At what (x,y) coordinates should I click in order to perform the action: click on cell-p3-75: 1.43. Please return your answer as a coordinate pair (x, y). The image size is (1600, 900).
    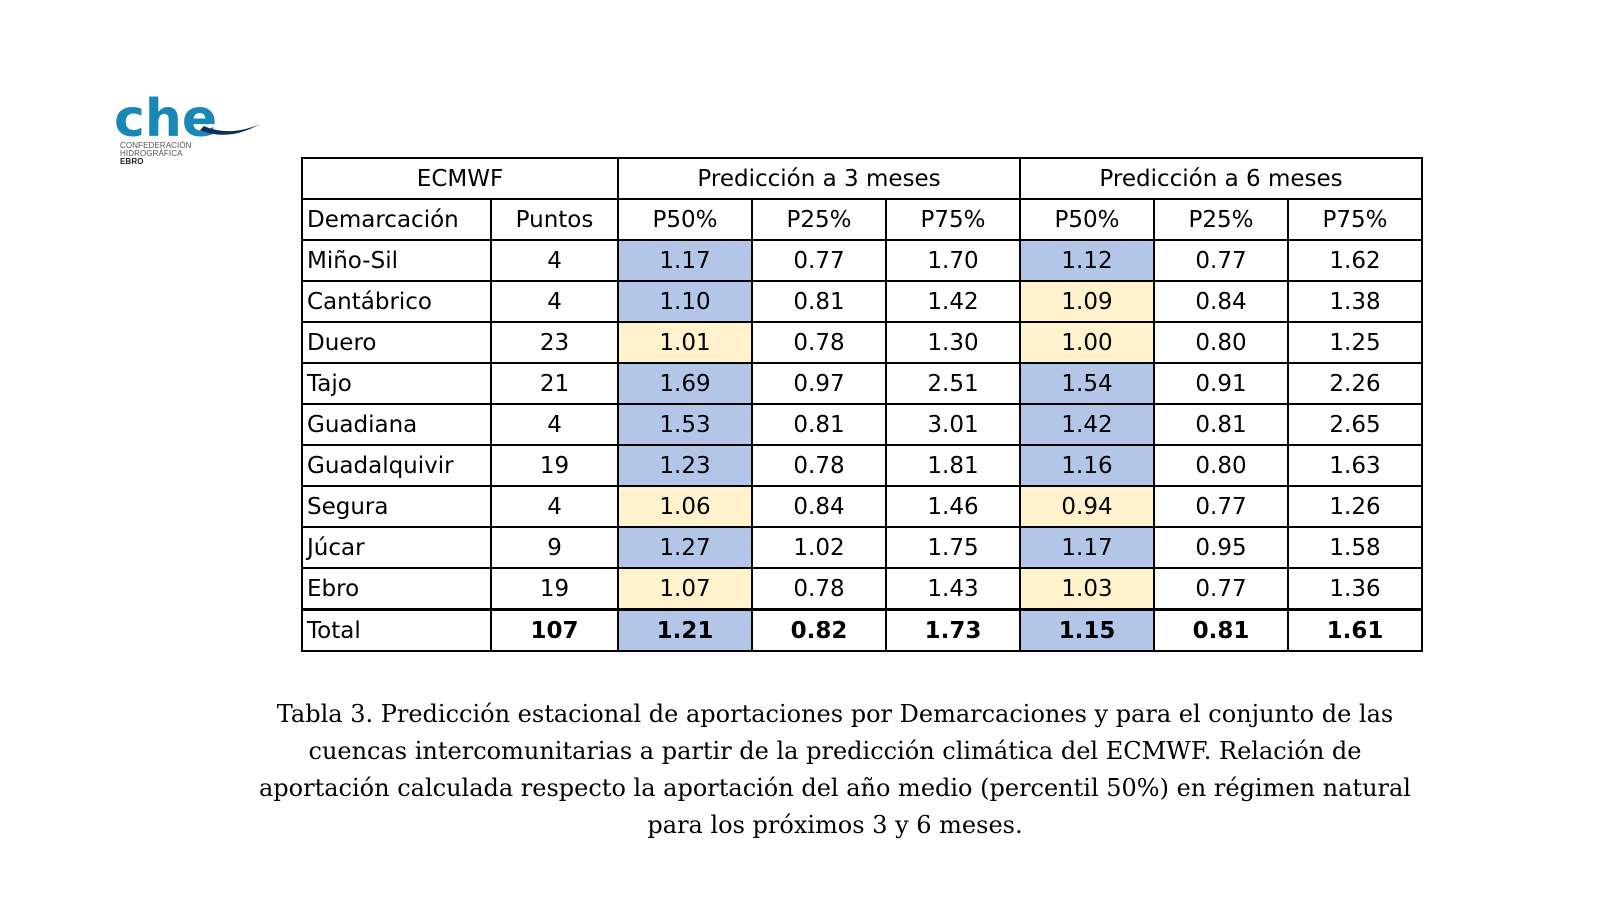
    Looking at the image, I should click on (953, 589).